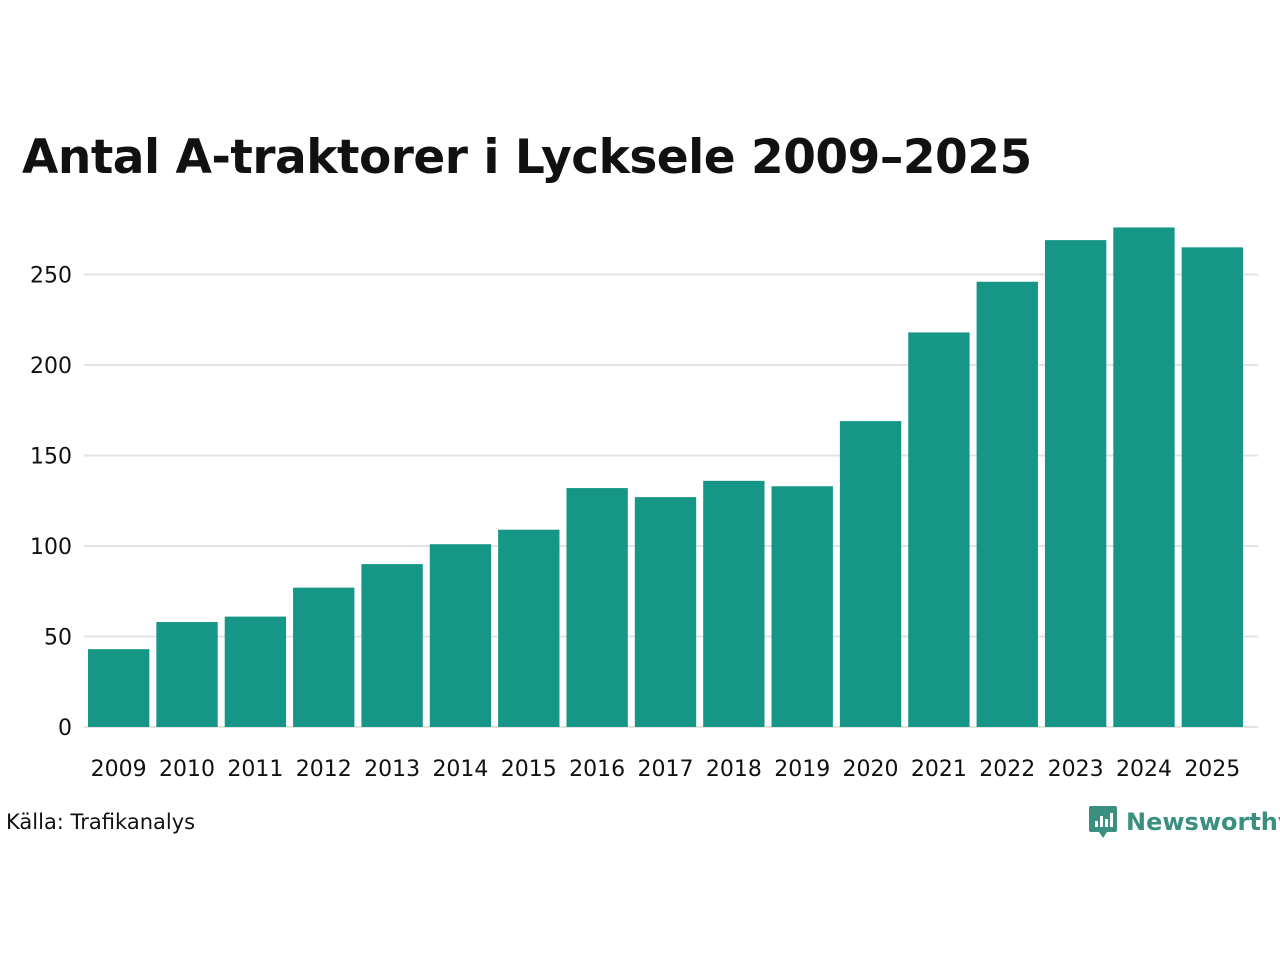 This screenshot has height=960, width=1280. What do you see at coordinates (734, 769) in the screenshot?
I see `x-tick-label-2018: 2018` at bounding box center [734, 769].